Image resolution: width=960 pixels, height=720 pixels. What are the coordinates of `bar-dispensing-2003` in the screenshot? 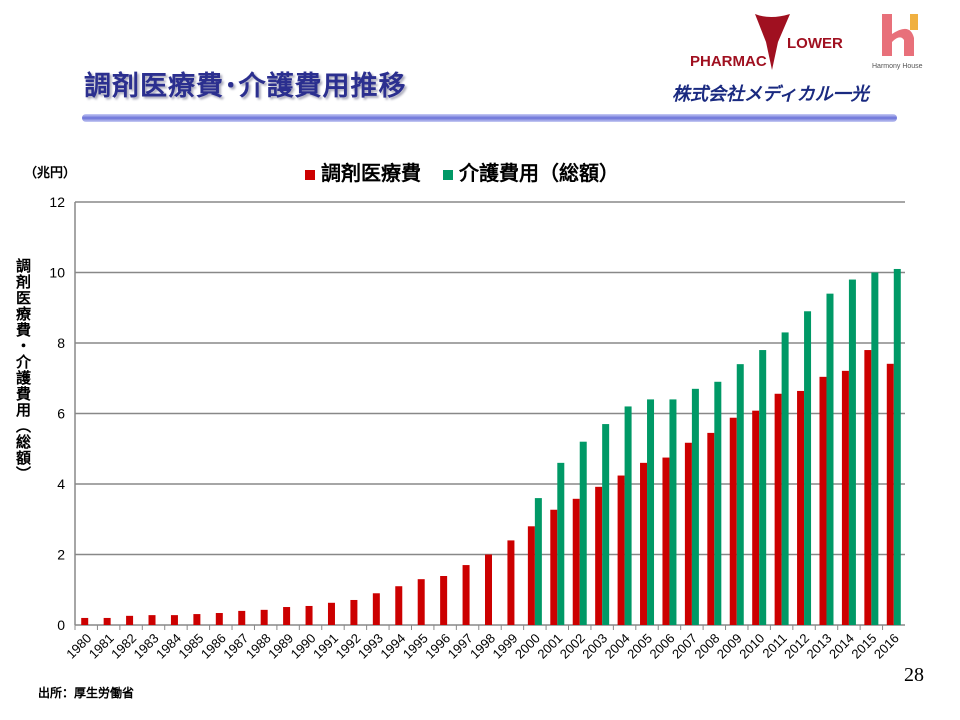 It's located at (599, 555).